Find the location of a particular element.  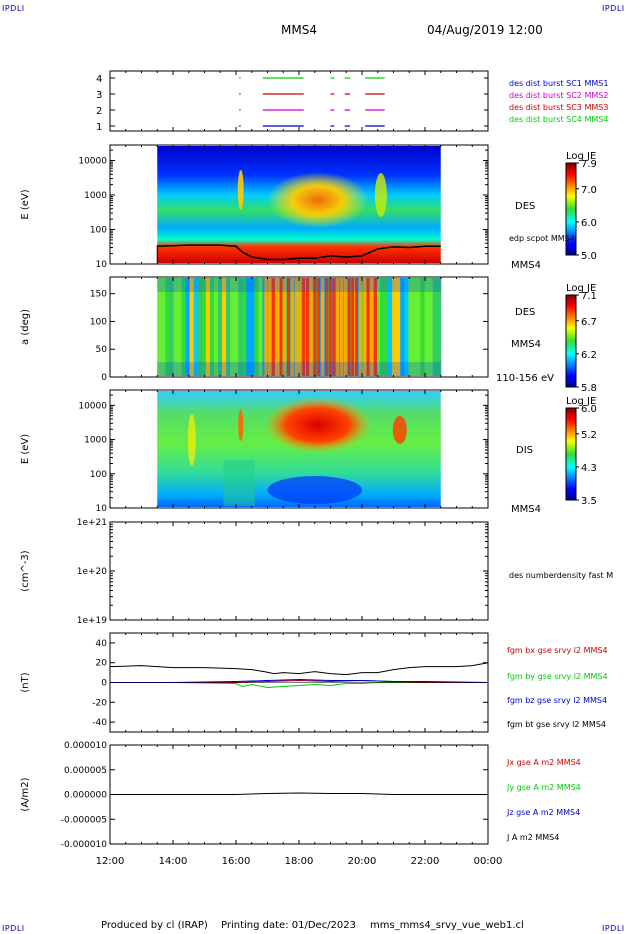

des-energy-label: DES is located at coordinates (525, 206).